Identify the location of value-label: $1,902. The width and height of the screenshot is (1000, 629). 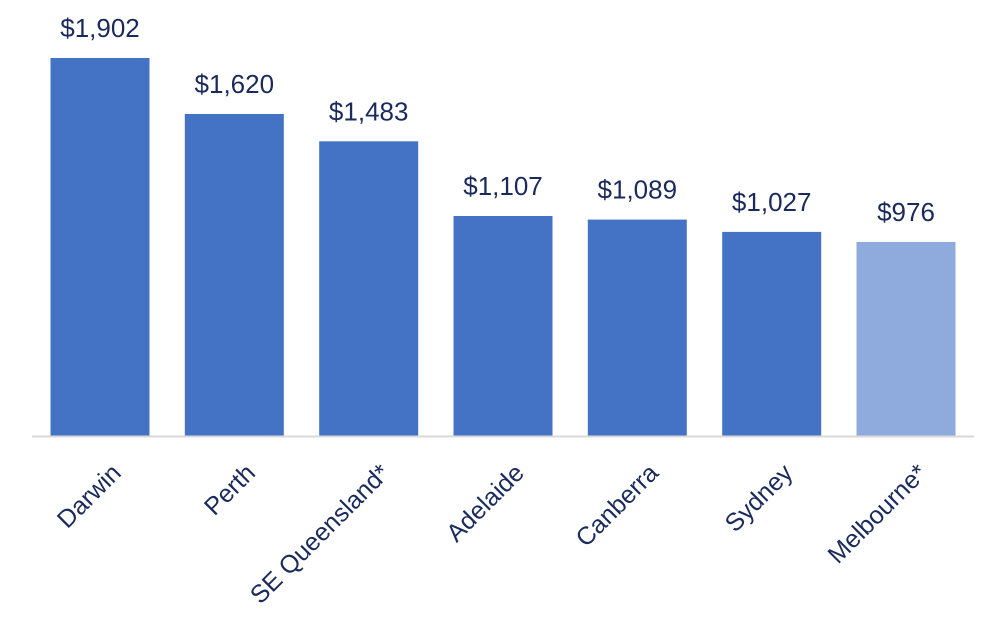
(100, 28).